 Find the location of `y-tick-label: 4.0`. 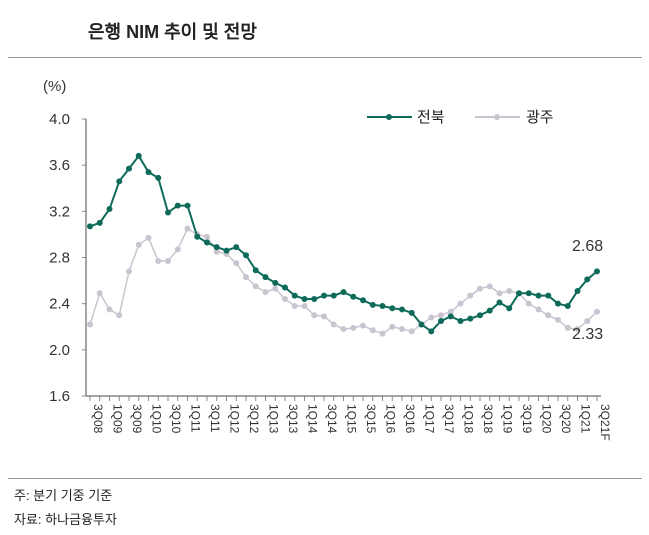

y-tick-label: 4.0 is located at coordinates (59, 119).